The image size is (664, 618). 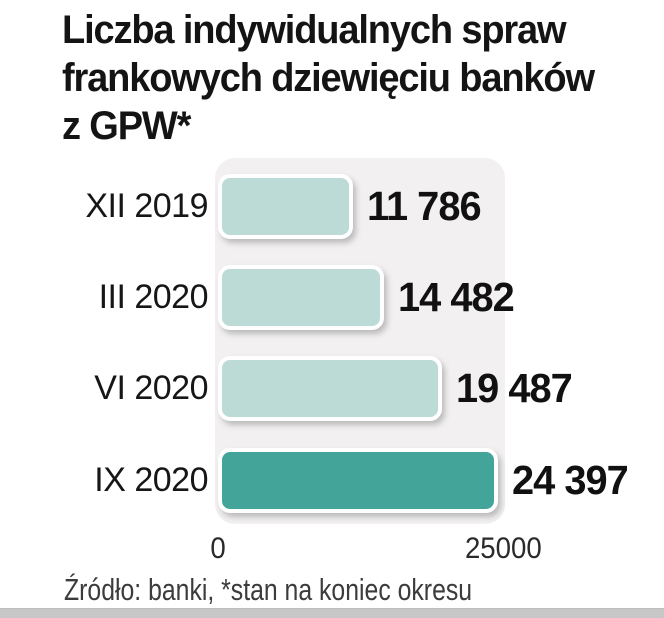 I want to click on value-label: 14 482, so click(x=456, y=296).